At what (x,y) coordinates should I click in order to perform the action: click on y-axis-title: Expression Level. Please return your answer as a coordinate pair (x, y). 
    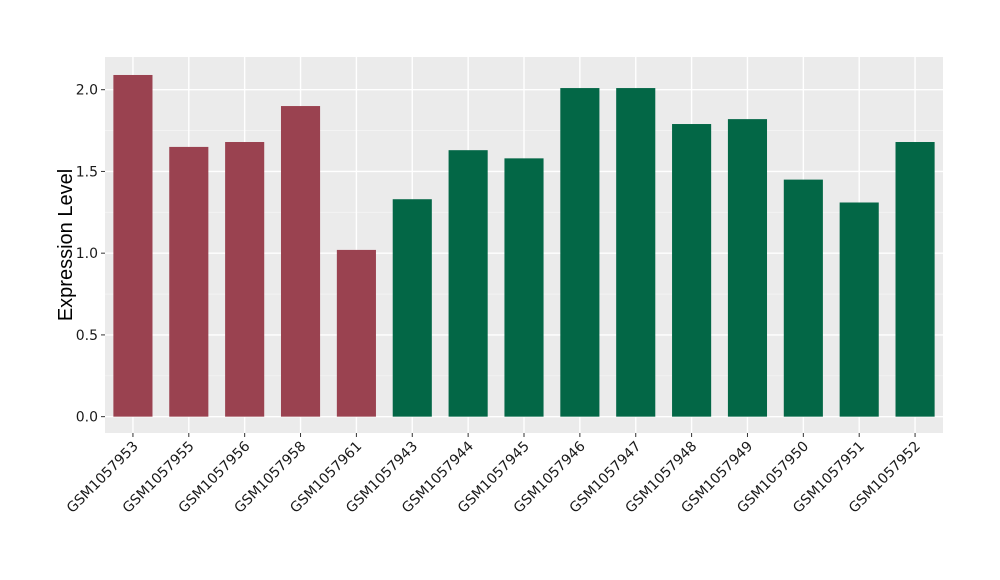
    Looking at the image, I should click on (66, 245).